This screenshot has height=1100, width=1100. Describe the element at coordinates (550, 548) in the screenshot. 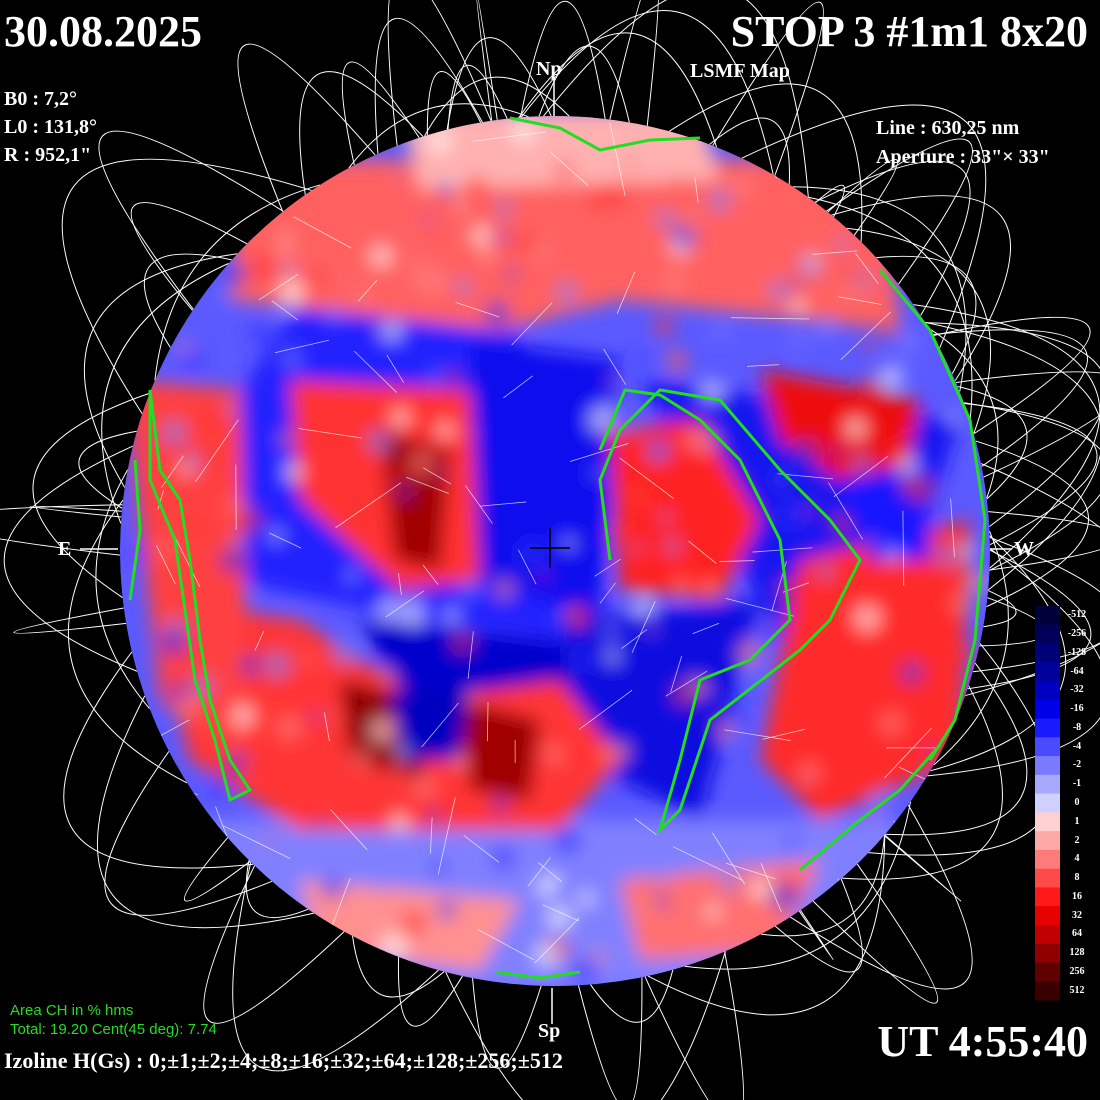

I see `disk-center-cross` at that location.